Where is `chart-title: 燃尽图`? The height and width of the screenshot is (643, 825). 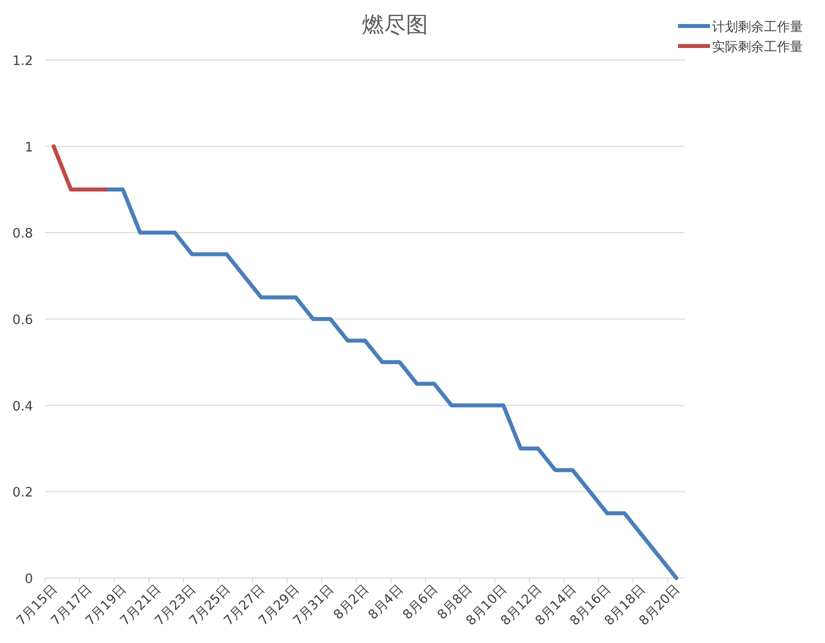 chart-title: 燃尽图 is located at coordinates (395, 25).